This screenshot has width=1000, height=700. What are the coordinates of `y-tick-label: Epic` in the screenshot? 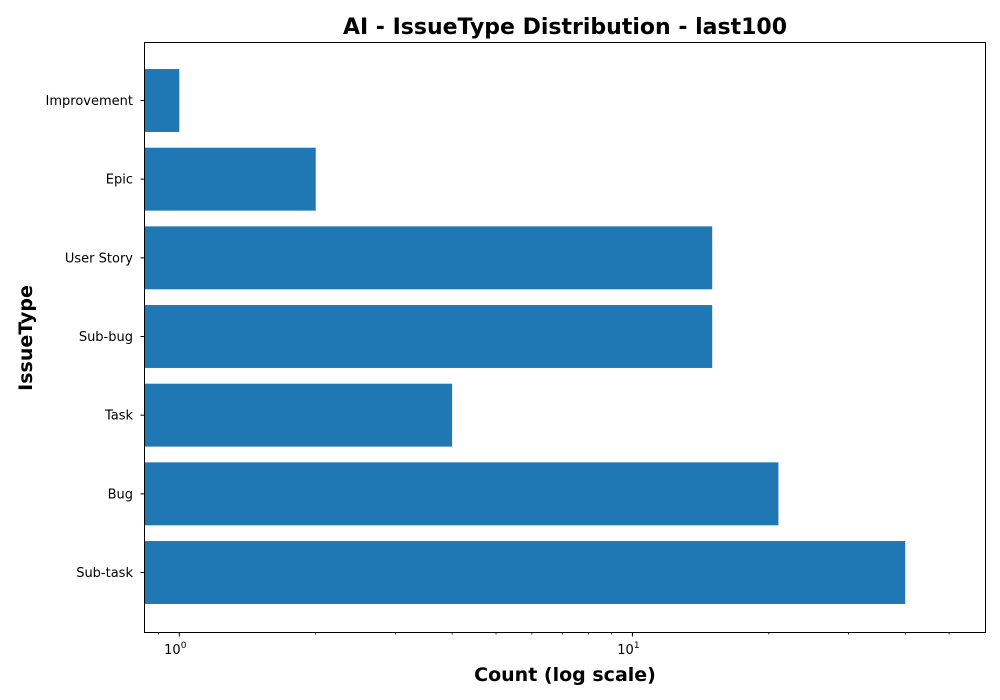 It's located at (119, 180).